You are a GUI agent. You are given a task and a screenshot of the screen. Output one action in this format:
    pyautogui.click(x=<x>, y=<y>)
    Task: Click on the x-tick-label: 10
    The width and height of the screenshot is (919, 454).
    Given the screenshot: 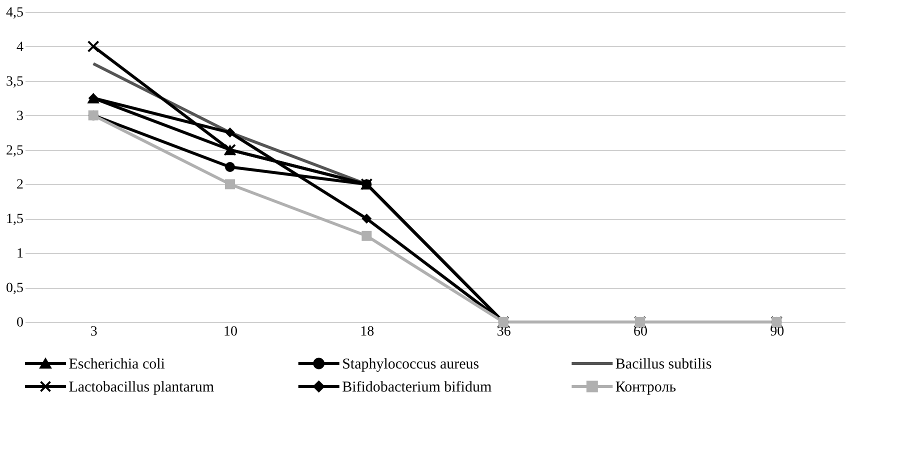 What is the action you would take?
    pyautogui.click(x=231, y=332)
    